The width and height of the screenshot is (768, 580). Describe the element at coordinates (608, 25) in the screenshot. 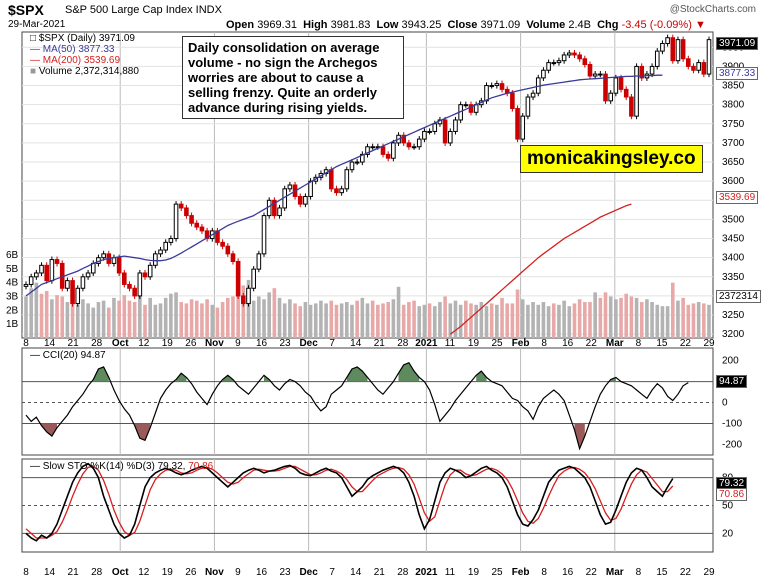

I see `chg-label: Chg` at that location.